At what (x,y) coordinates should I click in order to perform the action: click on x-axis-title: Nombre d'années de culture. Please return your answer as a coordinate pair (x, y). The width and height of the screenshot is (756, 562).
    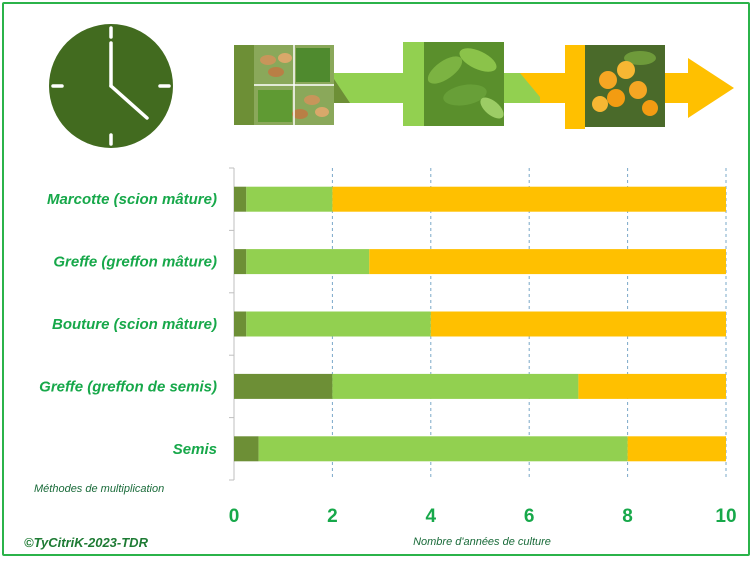
    Looking at the image, I should click on (482, 542).